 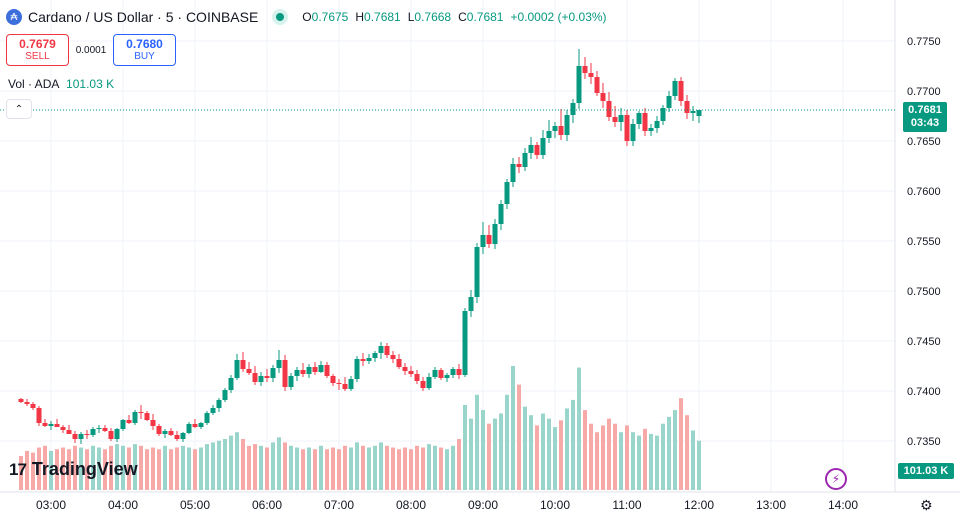 I want to click on last-price-value: 0.7681, so click(x=925, y=110).